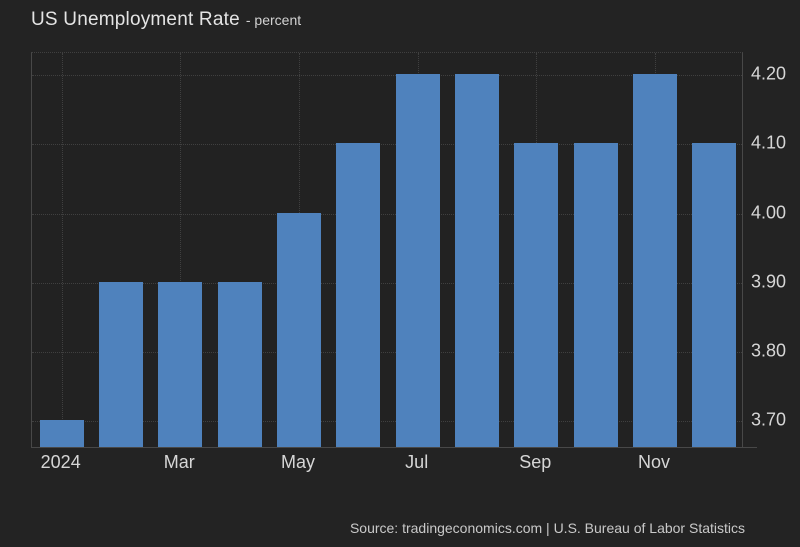 This screenshot has height=547, width=800. Describe the element at coordinates (536, 295) in the screenshot. I see `bar-sep-2024` at that location.